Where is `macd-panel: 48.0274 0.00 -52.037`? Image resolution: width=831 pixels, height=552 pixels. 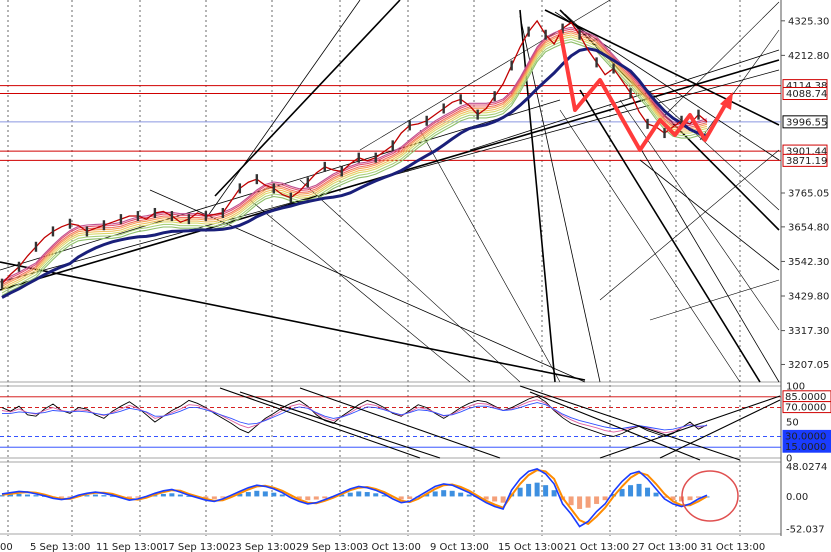 macd-panel: 48.0274 0.00 -52.037 is located at coordinates (413, 498).